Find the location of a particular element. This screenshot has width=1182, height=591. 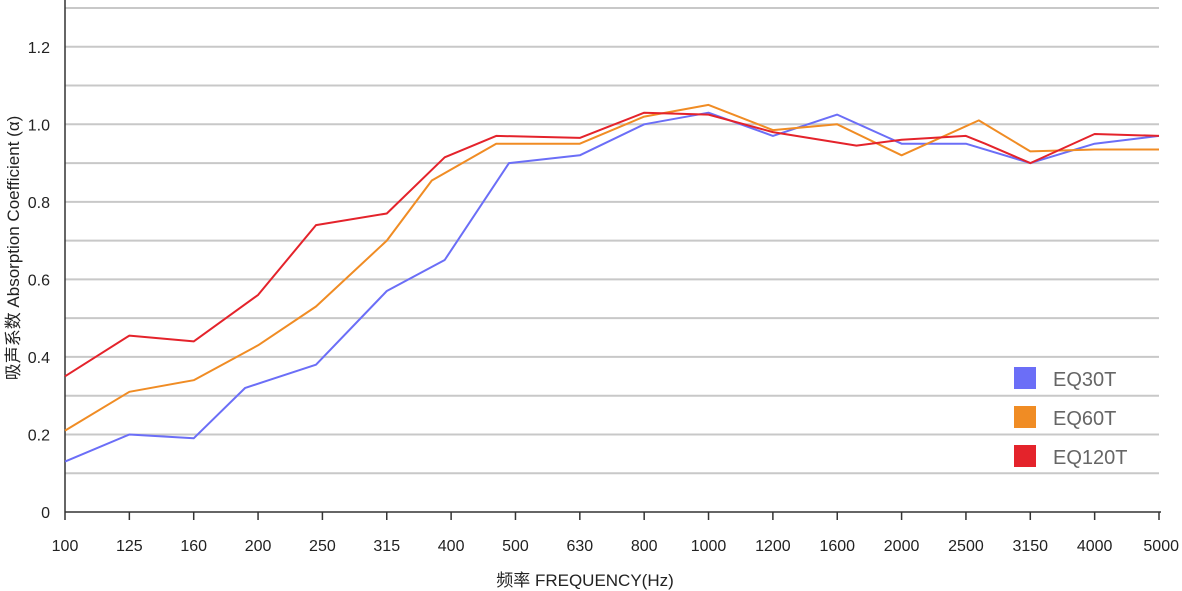

y-tick-label: 0.2 is located at coordinates (39, 435).